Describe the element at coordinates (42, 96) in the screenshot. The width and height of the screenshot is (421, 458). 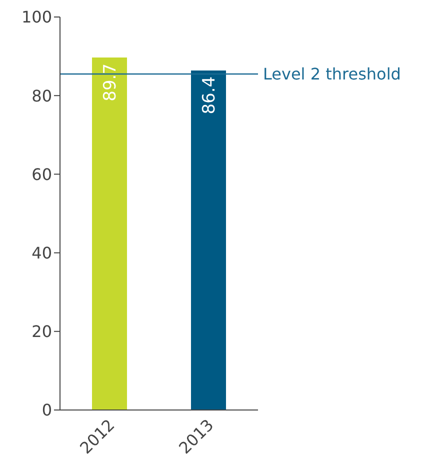
I see `y-tick-label: 80` at that location.